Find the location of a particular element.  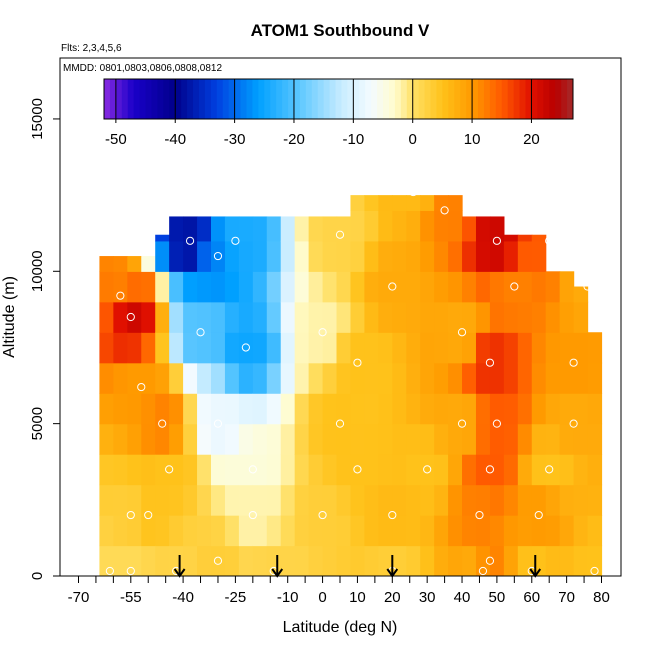

x-tick-label: 80 is located at coordinates (601, 597).